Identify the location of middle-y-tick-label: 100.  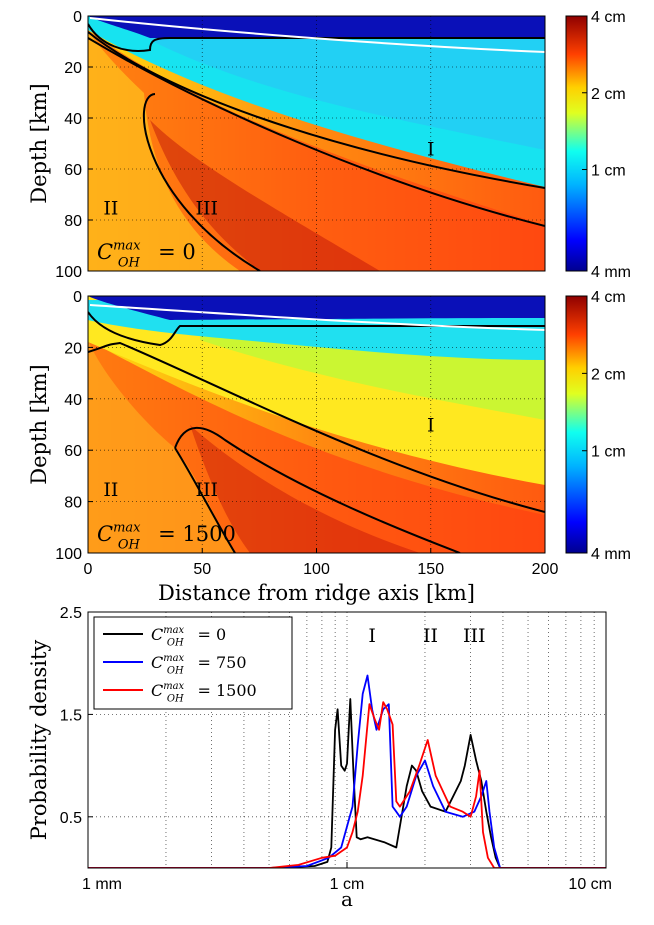
(68, 554).